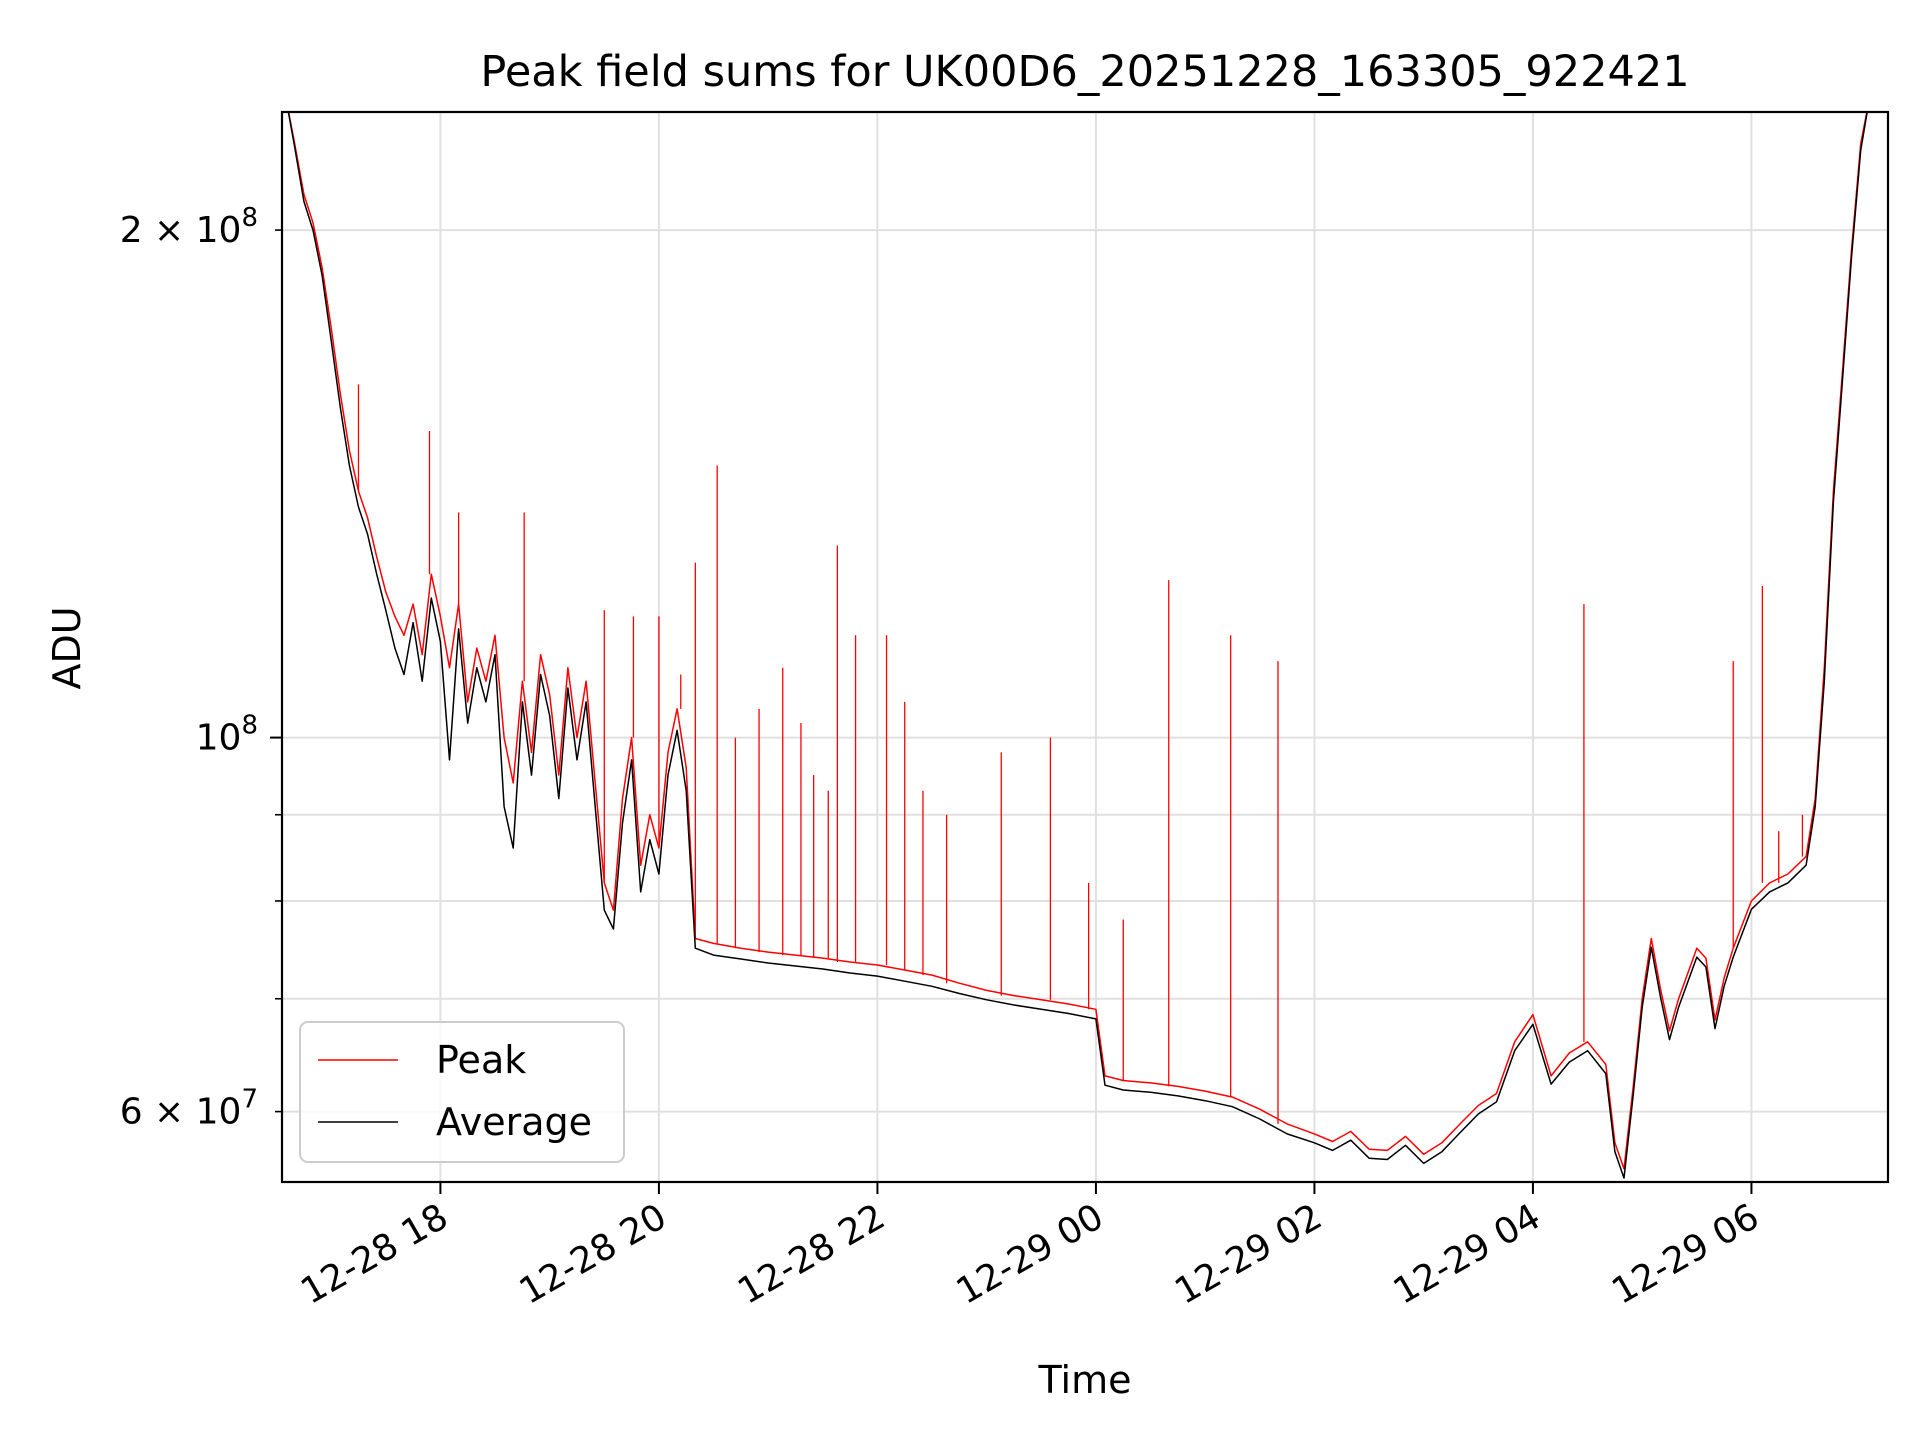 Image resolution: width=1920 pixels, height=1440 pixels. What do you see at coordinates (181, 1112) in the screenshot?
I see `y-tick-label-coef: 6 × 10` at bounding box center [181, 1112].